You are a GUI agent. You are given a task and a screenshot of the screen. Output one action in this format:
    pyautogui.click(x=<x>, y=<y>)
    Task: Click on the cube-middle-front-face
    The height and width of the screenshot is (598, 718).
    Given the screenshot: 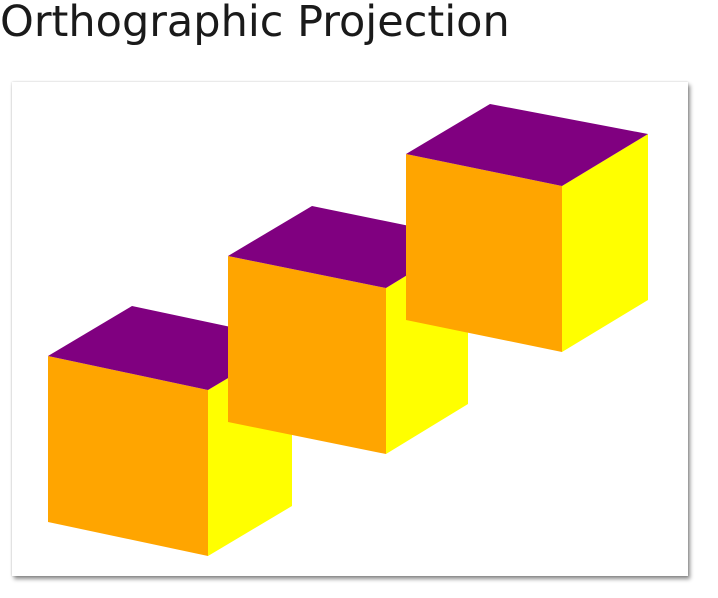 What is the action you would take?
    pyautogui.click(x=307, y=355)
    